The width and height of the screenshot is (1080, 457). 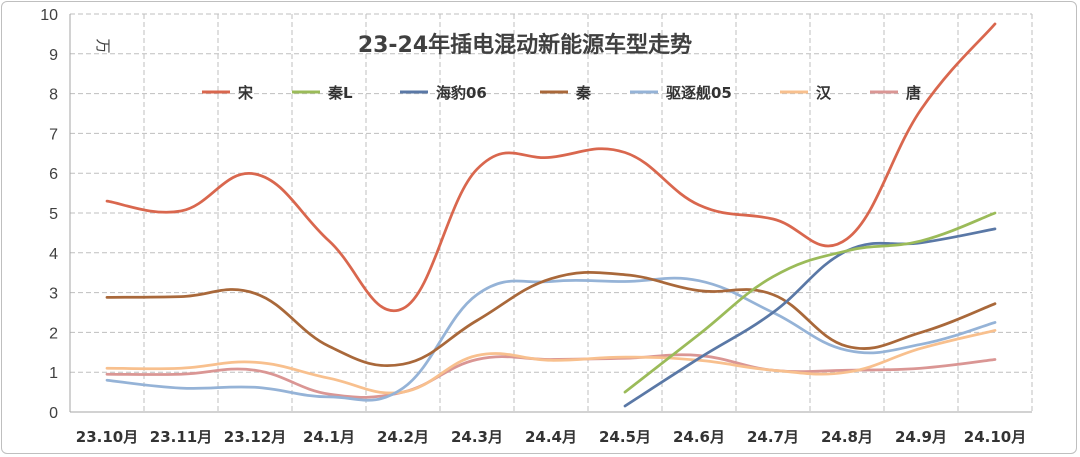 I want to click on legend-label: 秦, so click(x=583, y=93).